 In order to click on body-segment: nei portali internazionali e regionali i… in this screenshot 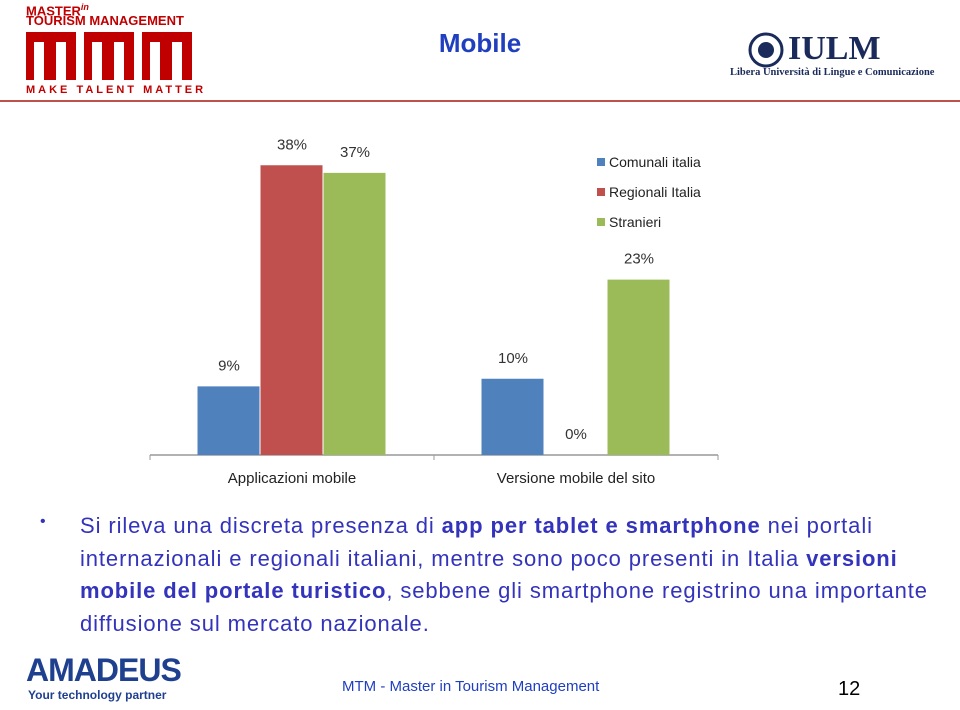, I will do `click(476, 542)`.